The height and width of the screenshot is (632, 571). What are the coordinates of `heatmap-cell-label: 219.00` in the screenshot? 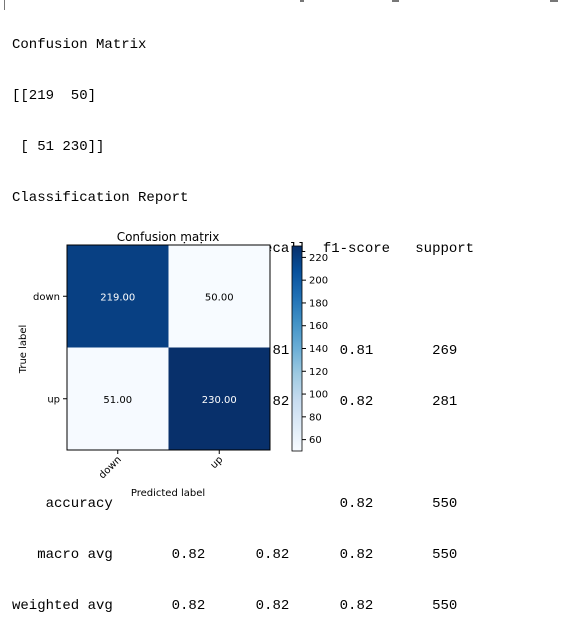 It's located at (117, 297).